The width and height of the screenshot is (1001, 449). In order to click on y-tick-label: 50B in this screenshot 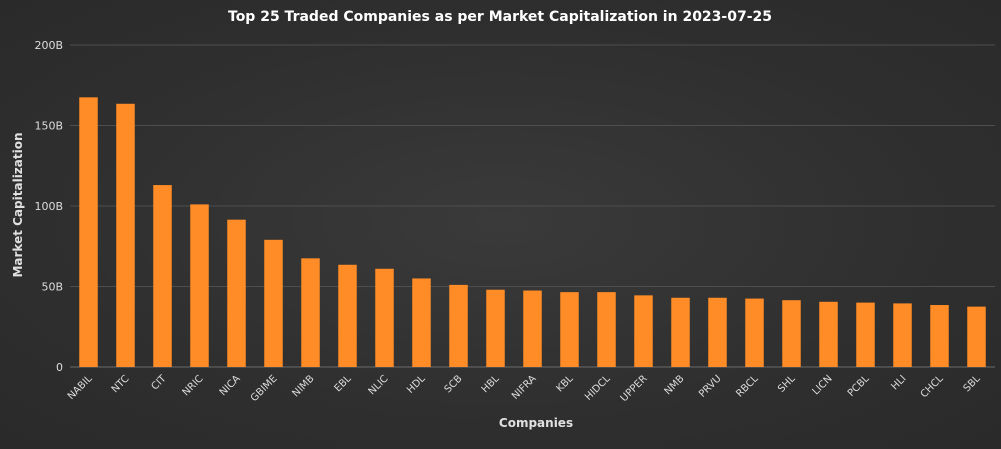, I will do `click(52, 287)`.